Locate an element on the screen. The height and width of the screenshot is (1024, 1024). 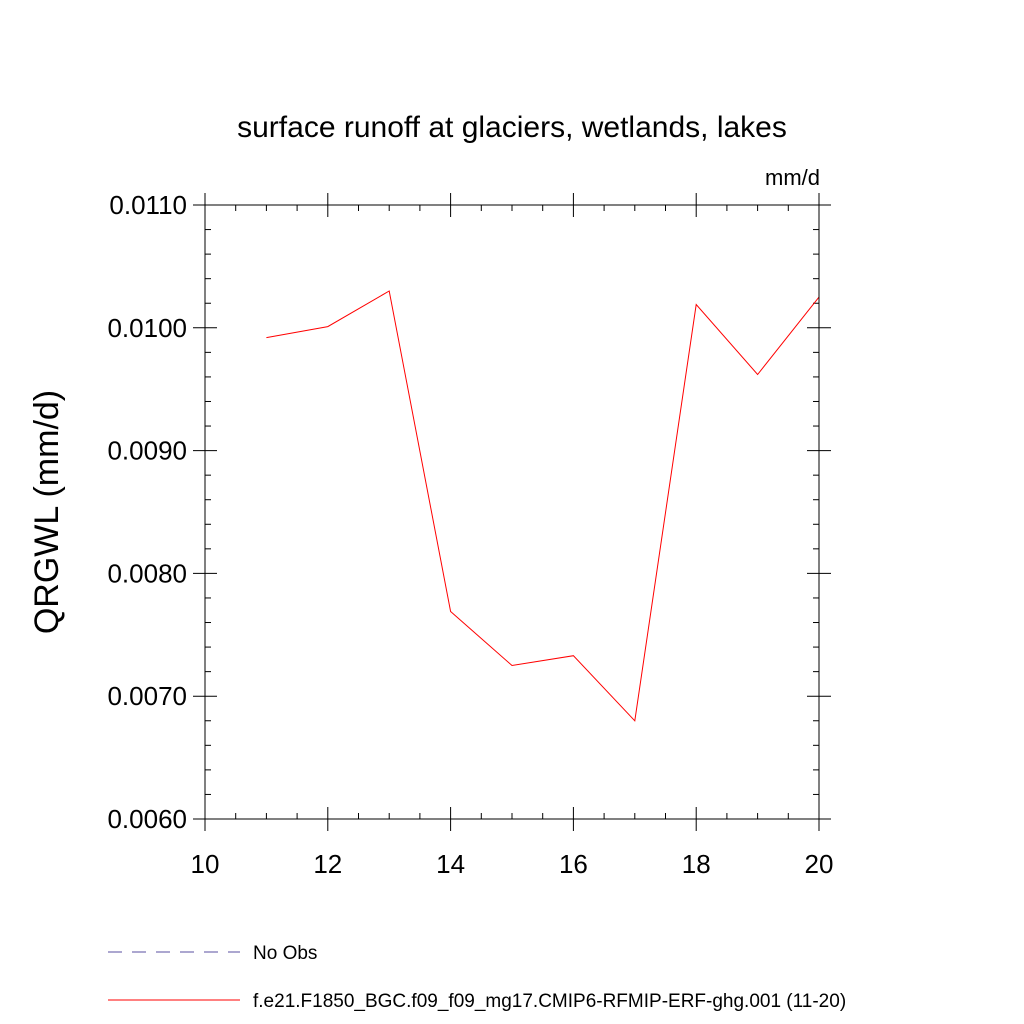
x-tick-labels: 10 12 14 16 18 20 is located at coordinates (512, 864).